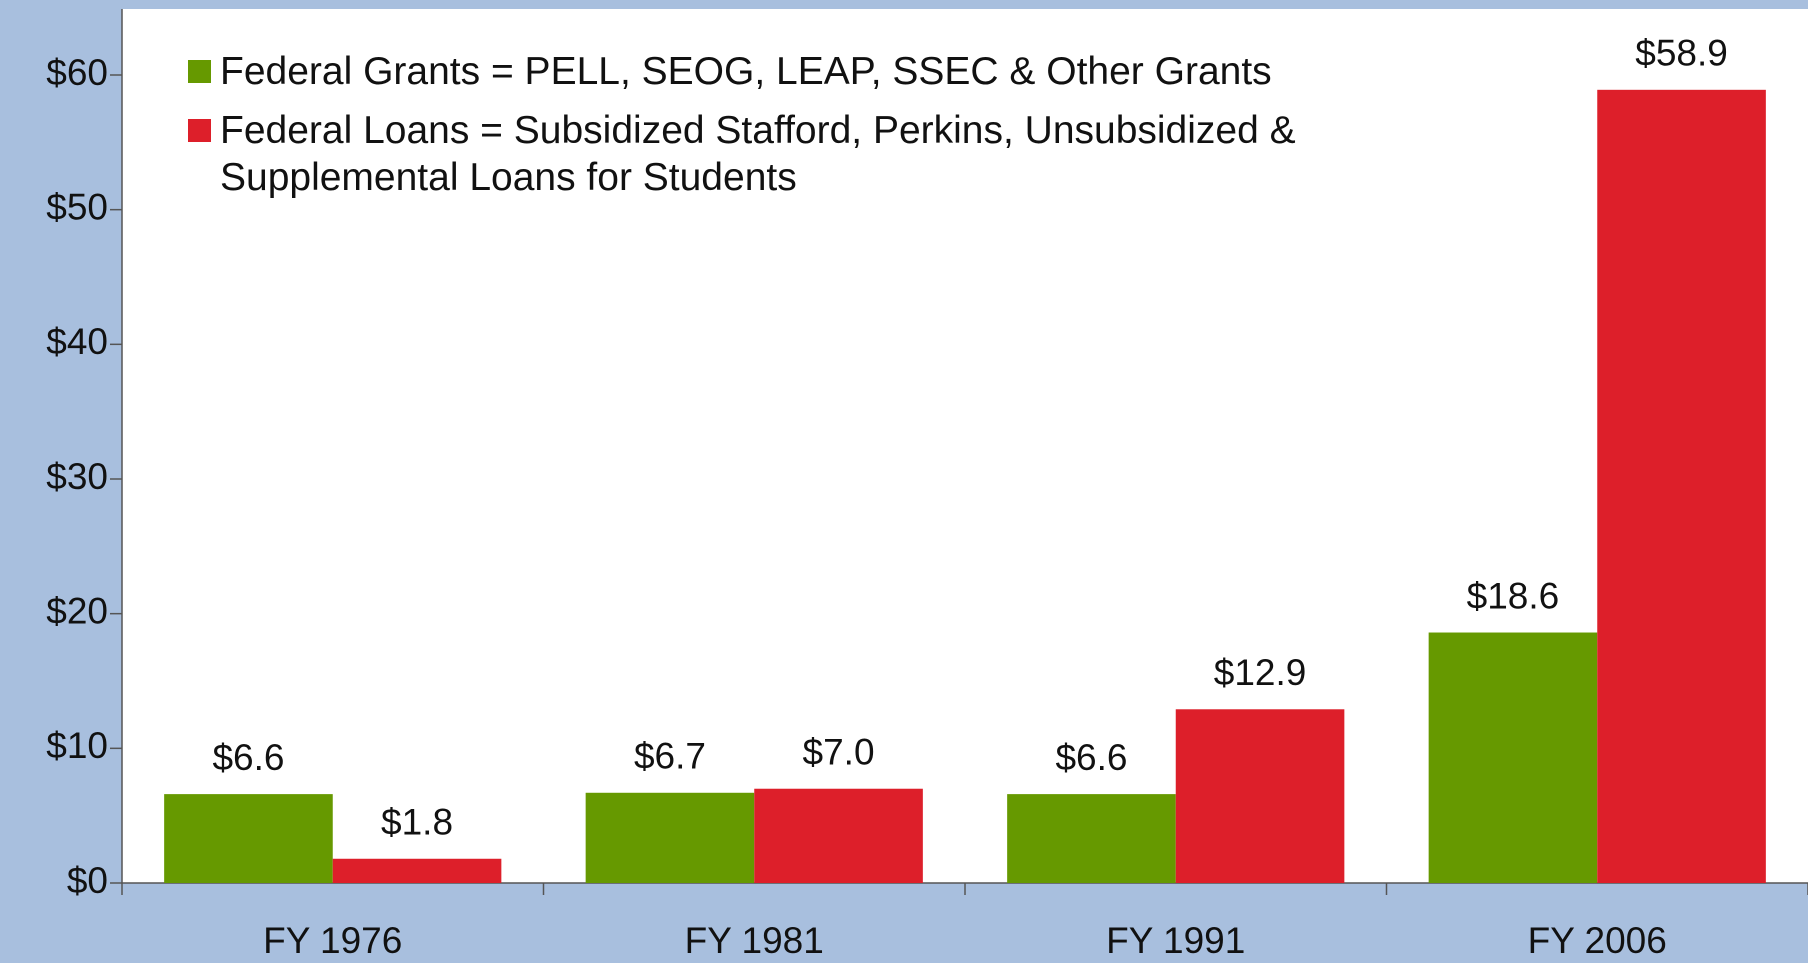  I want to click on y-tick-label: $20, so click(77, 610).